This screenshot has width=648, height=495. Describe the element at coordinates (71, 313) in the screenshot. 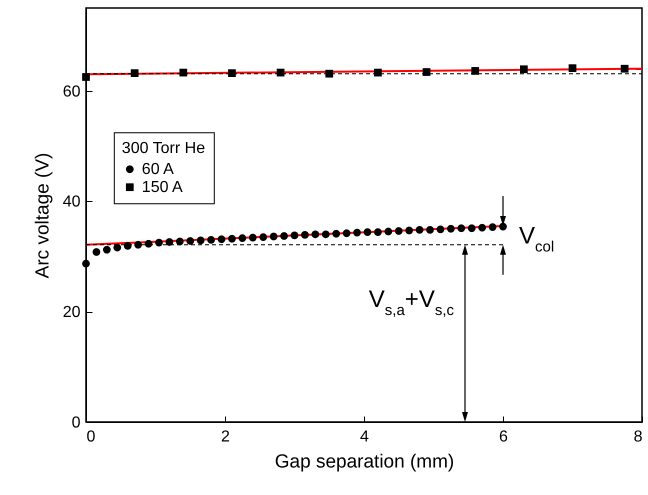

I see `y-tick-label: 20` at that location.